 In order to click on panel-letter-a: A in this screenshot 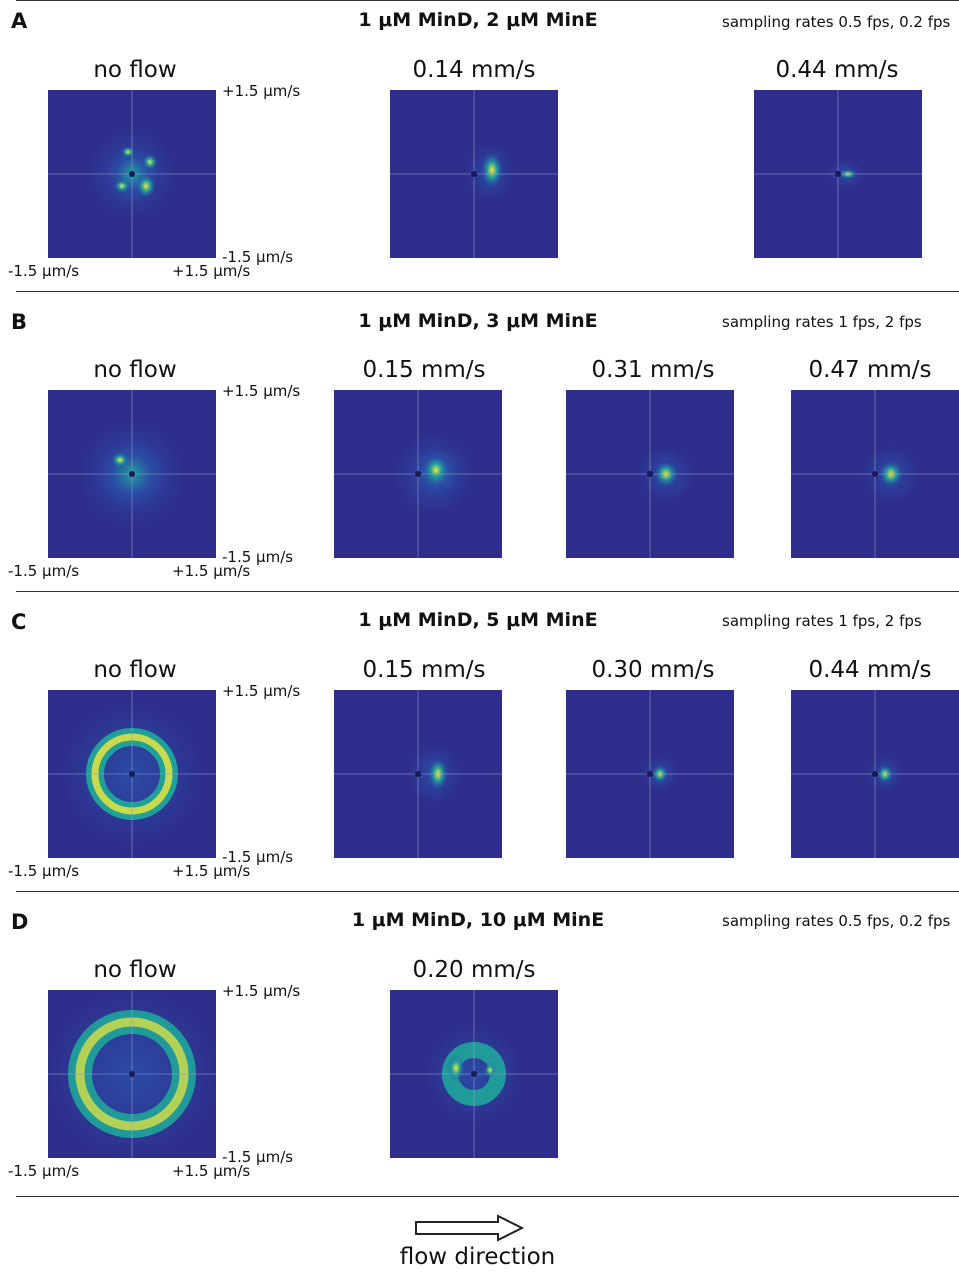, I will do `click(19, 21)`.